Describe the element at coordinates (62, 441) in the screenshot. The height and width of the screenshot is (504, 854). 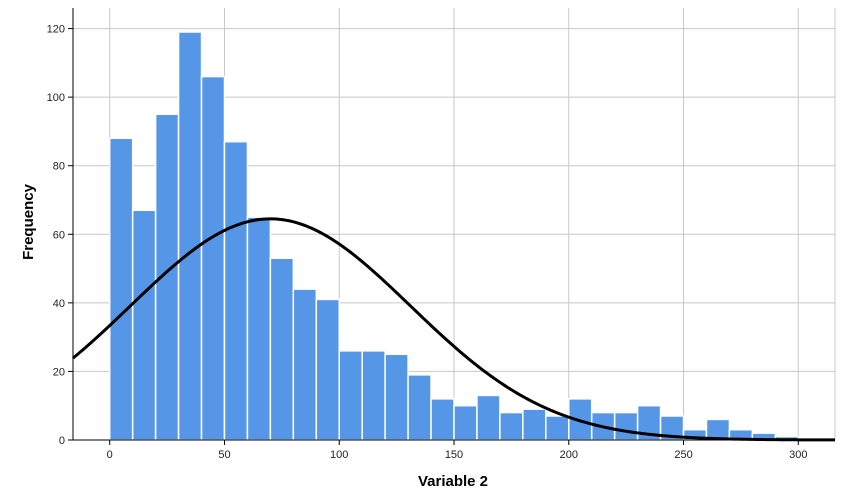
I see `y-tick-label: 0` at that location.